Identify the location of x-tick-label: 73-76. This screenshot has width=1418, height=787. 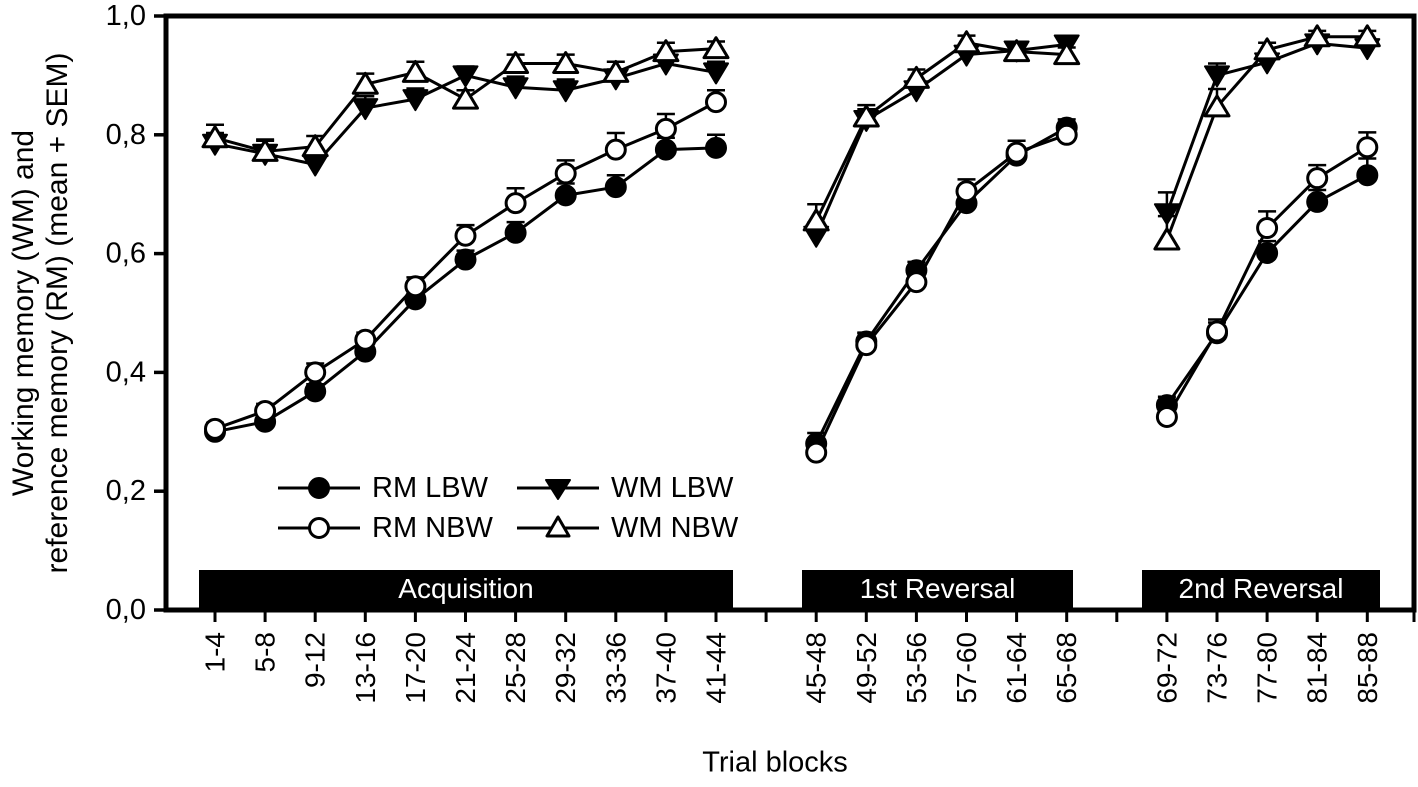
(1217, 668).